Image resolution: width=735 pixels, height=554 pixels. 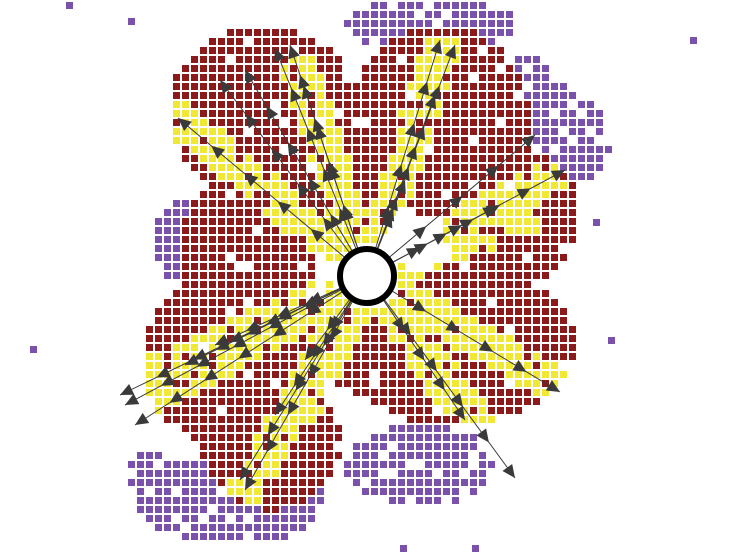 I want to click on arrow-head, so click(x=253, y=325).